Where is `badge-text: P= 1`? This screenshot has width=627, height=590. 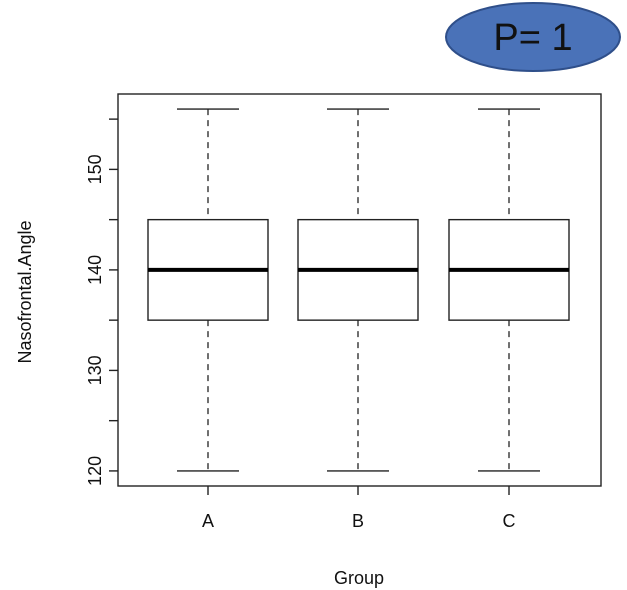
badge-text: P= 1 is located at coordinates (532, 38).